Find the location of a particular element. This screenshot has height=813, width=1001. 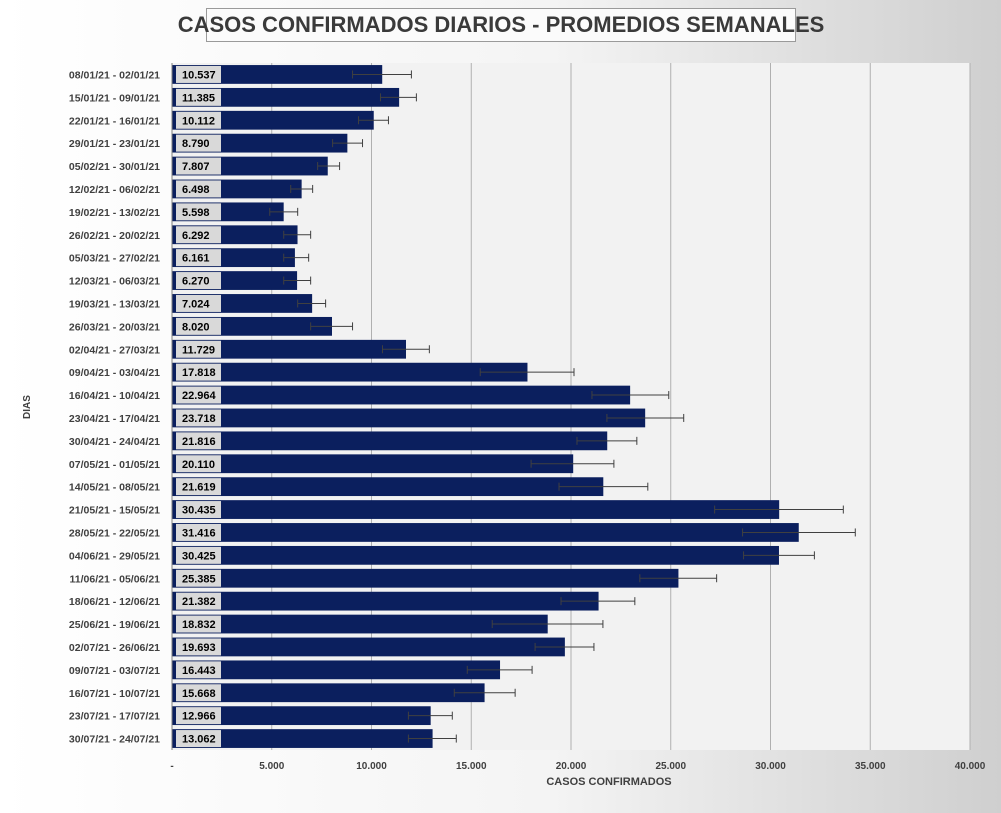

value-label: 8.790 is located at coordinates (196, 144).